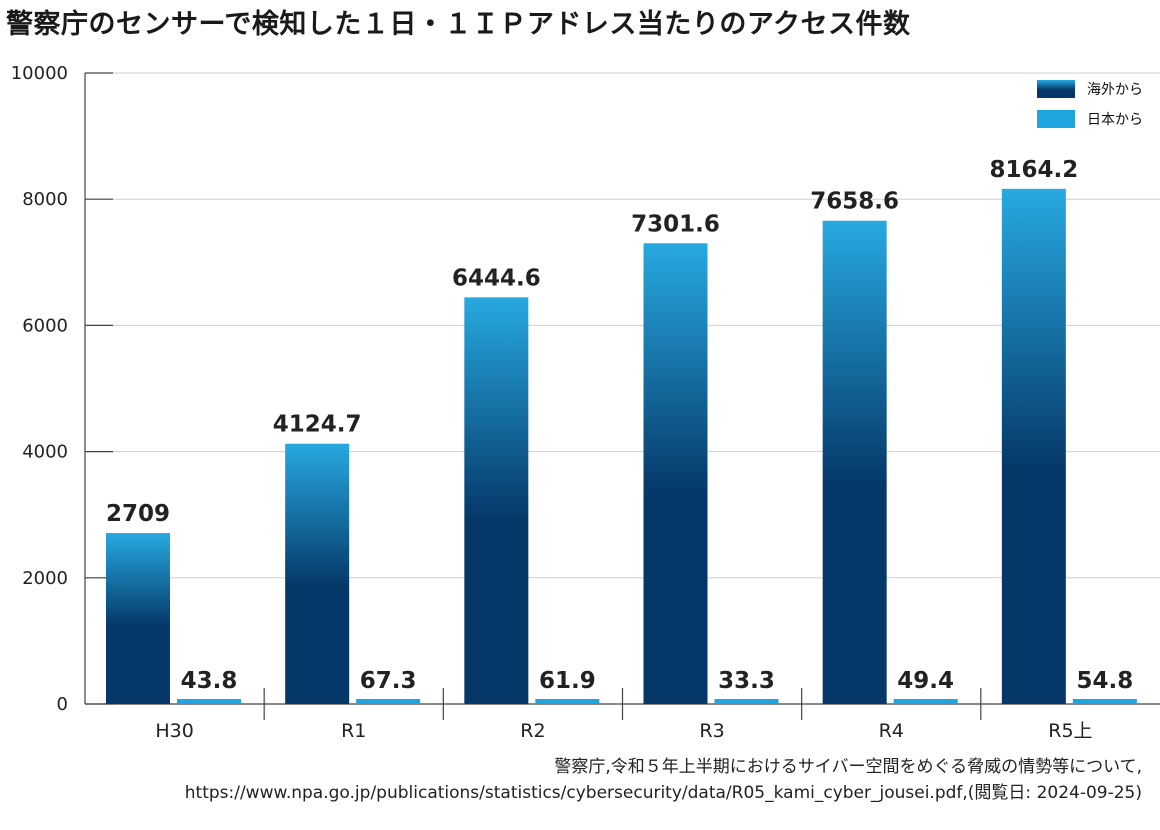  What do you see at coordinates (1115, 90) in the screenshot?
I see `legend-label-overseas: 海外から` at bounding box center [1115, 90].